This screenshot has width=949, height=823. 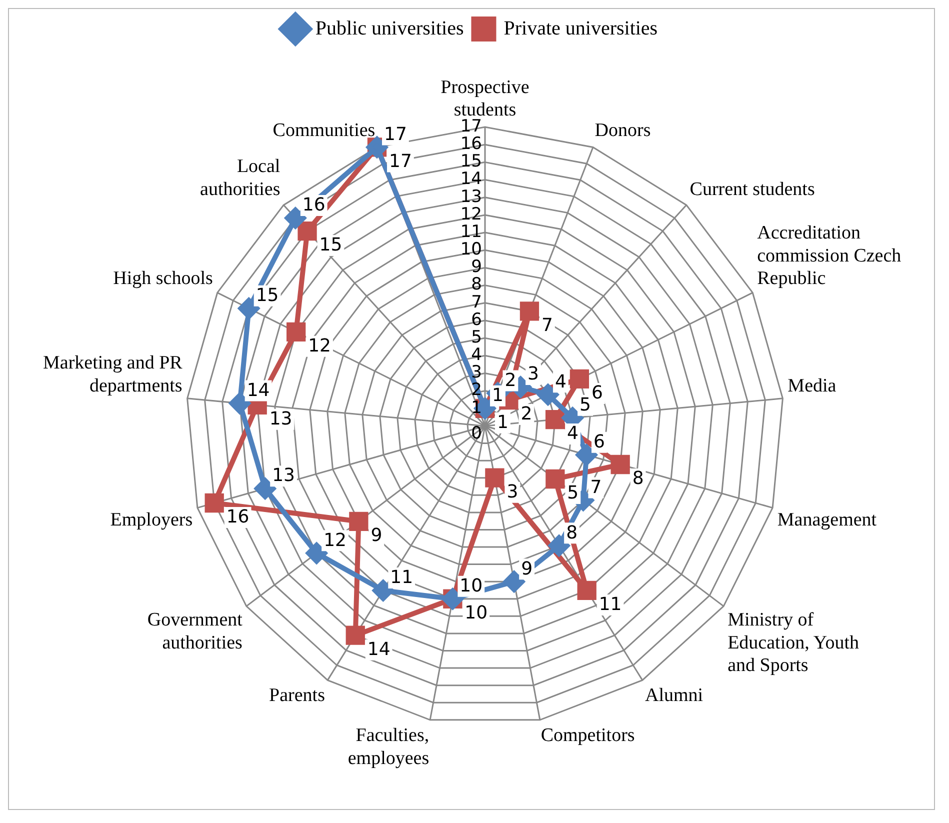 What do you see at coordinates (476, 372) in the screenshot?
I see `y-tick-label: 3` at bounding box center [476, 372].